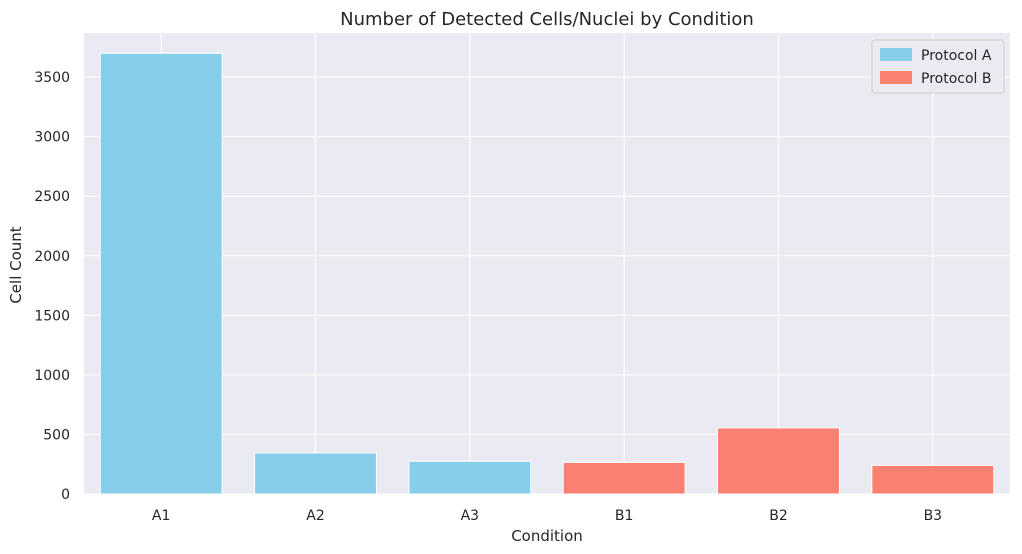  What do you see at coordinates (65, 495) in the screenshot?
I see `y-tick-label-0: 0` at bounding box center [65, 495].